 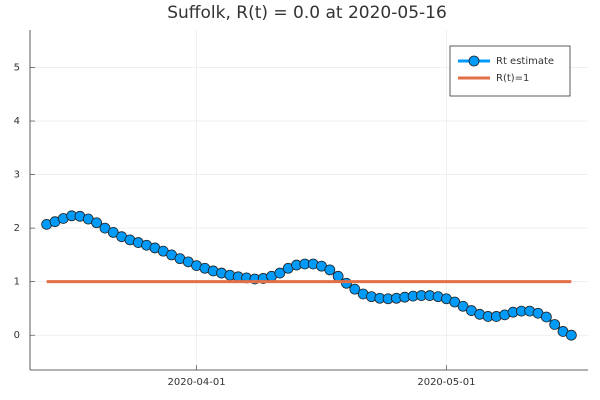 What do you see at coordinates (17, 175) in the screenshot?
I see `y-tick-label: 3` at bounding box center [17, 175].